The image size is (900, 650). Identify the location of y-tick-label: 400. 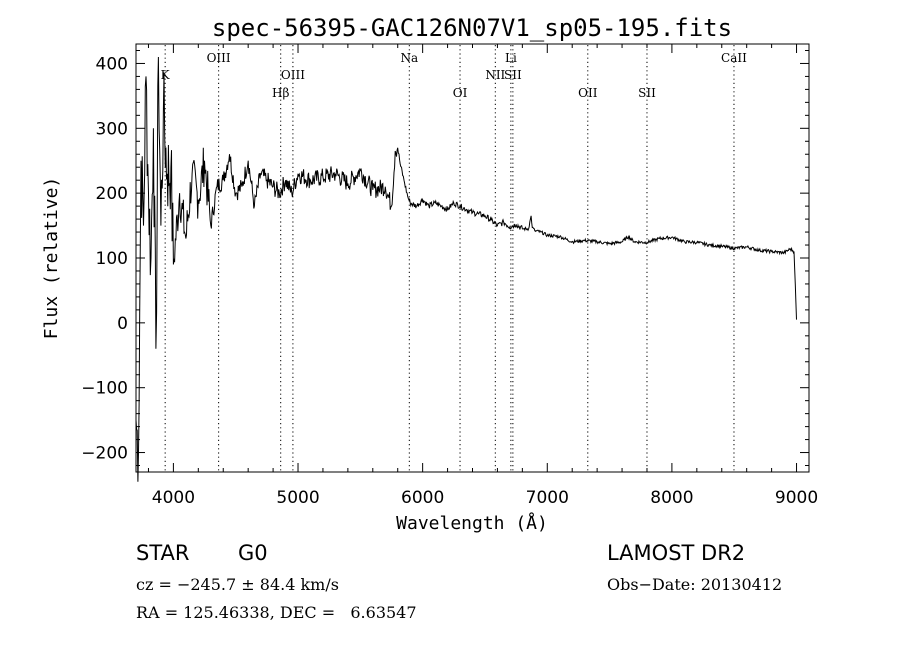
(112, 64).